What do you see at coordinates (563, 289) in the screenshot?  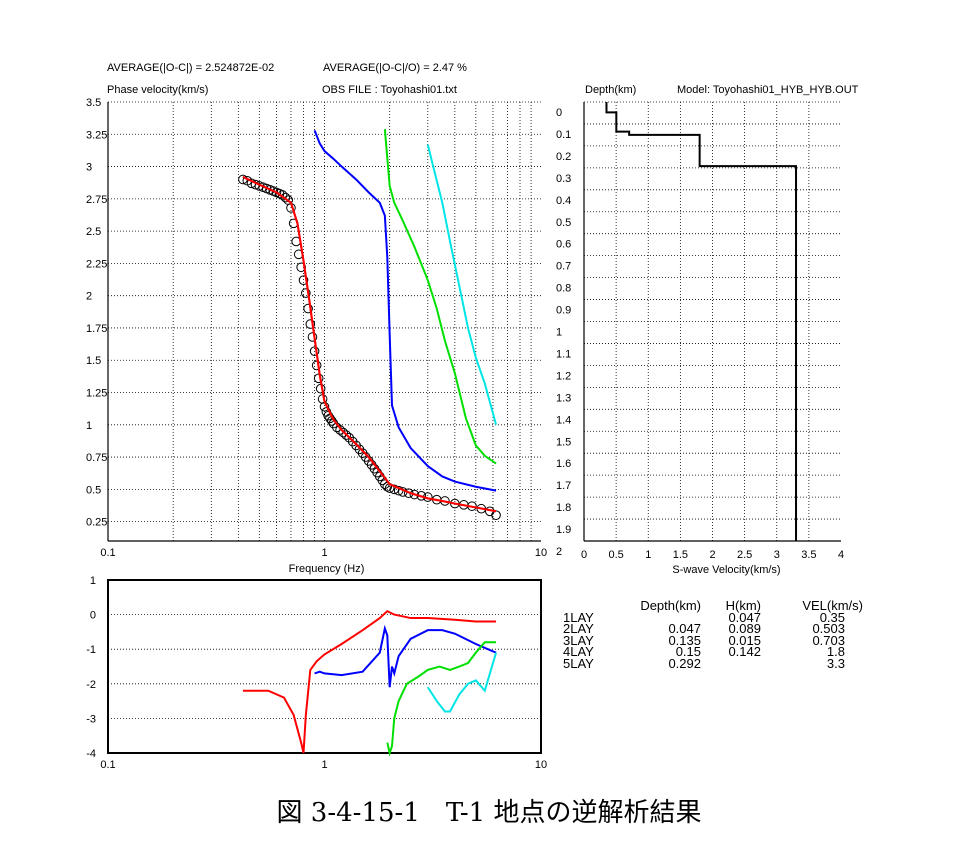 I see `depth-tick-label: 0.8` at bounding box center [563, 289].